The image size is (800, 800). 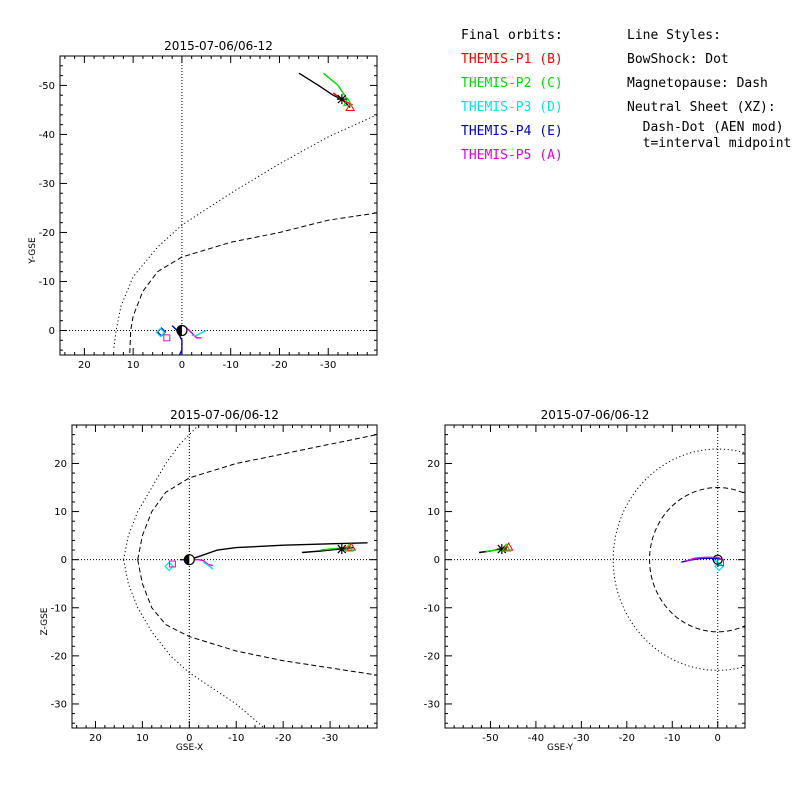 What do you see at coordinates (512, 35) in the screenshot?
I see `legend-orbits-heading: Final orbits:` at bounding box center [512, 35].